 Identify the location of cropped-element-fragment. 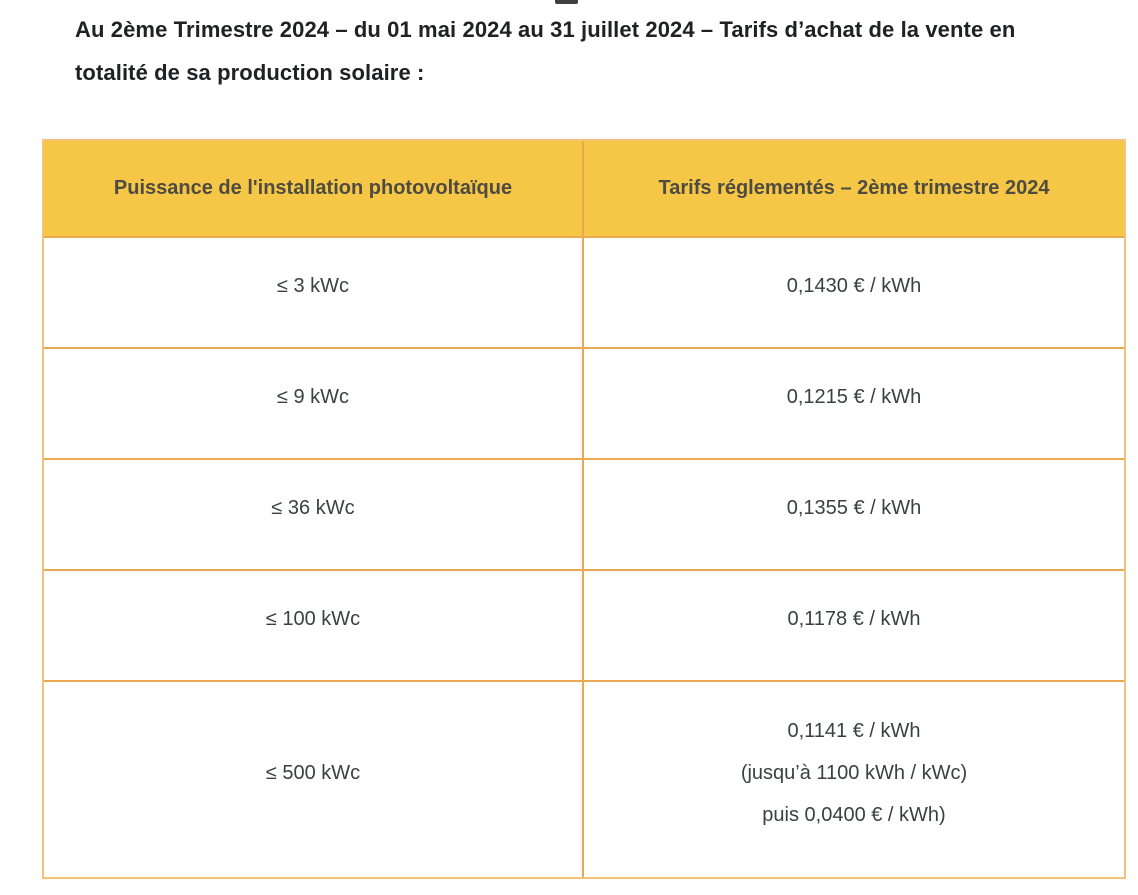
(566, 2).